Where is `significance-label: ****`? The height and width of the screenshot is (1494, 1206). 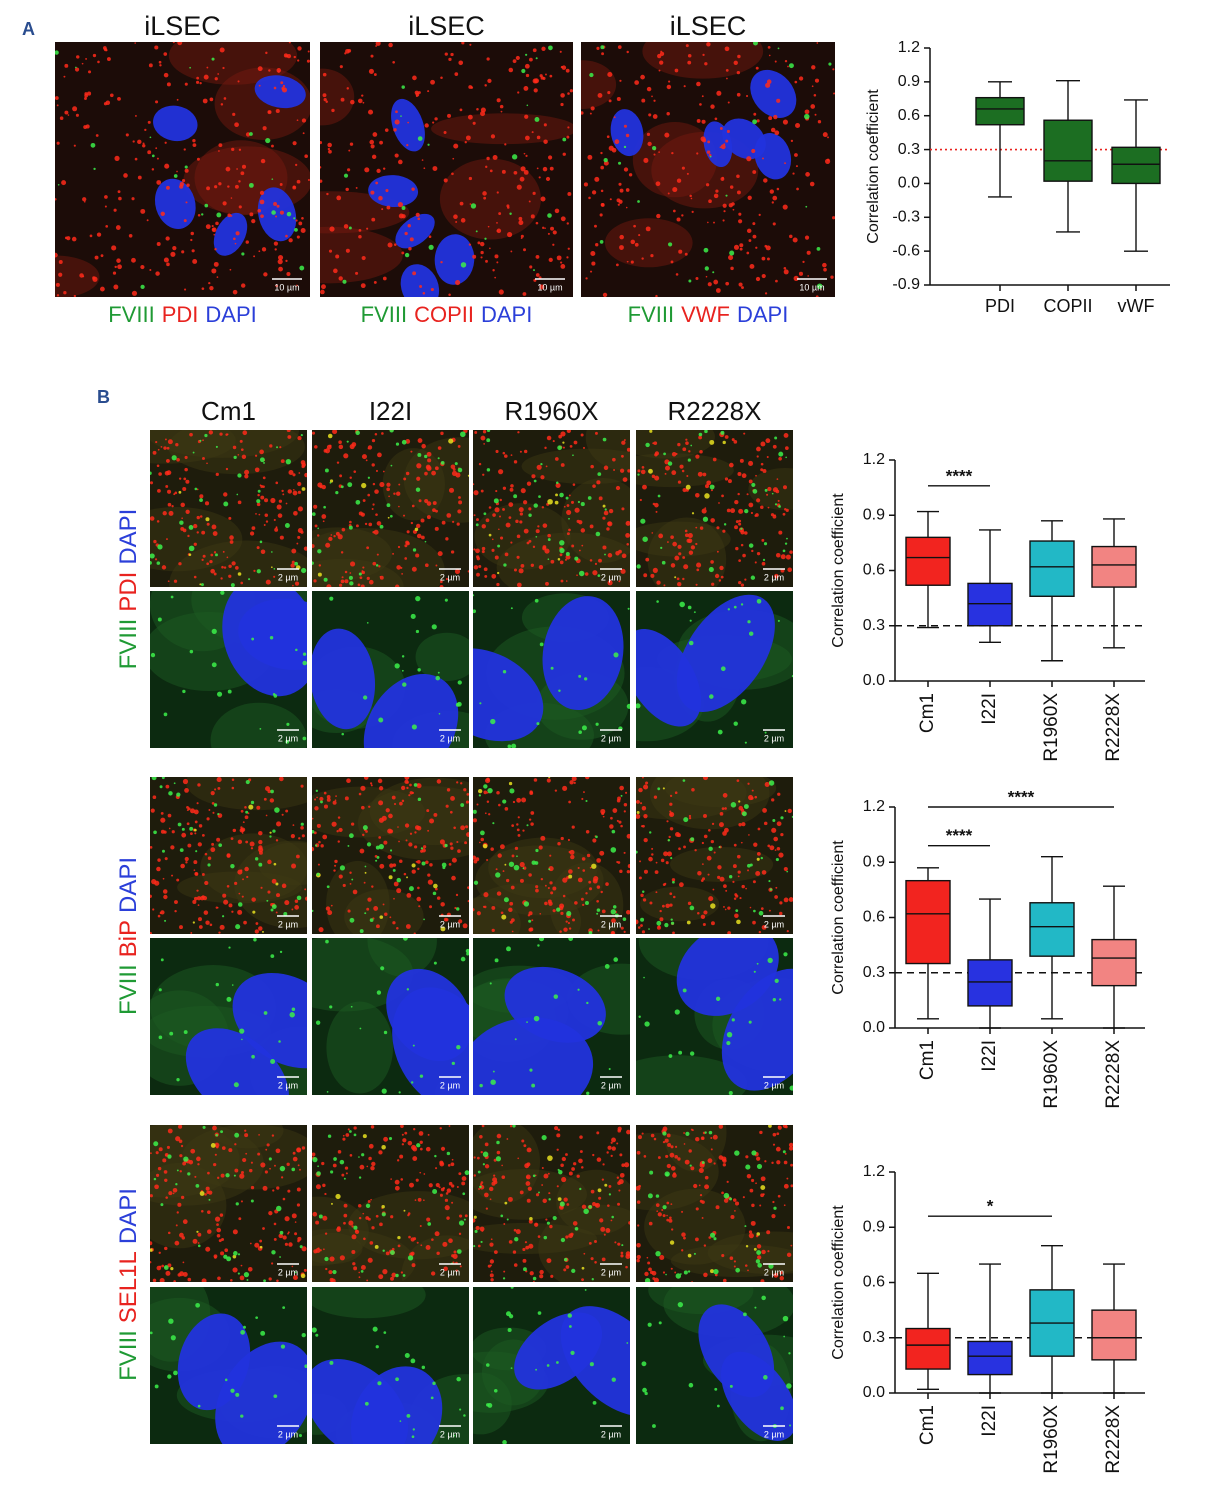 significance-label: **** is located at coordinates (959, 475).